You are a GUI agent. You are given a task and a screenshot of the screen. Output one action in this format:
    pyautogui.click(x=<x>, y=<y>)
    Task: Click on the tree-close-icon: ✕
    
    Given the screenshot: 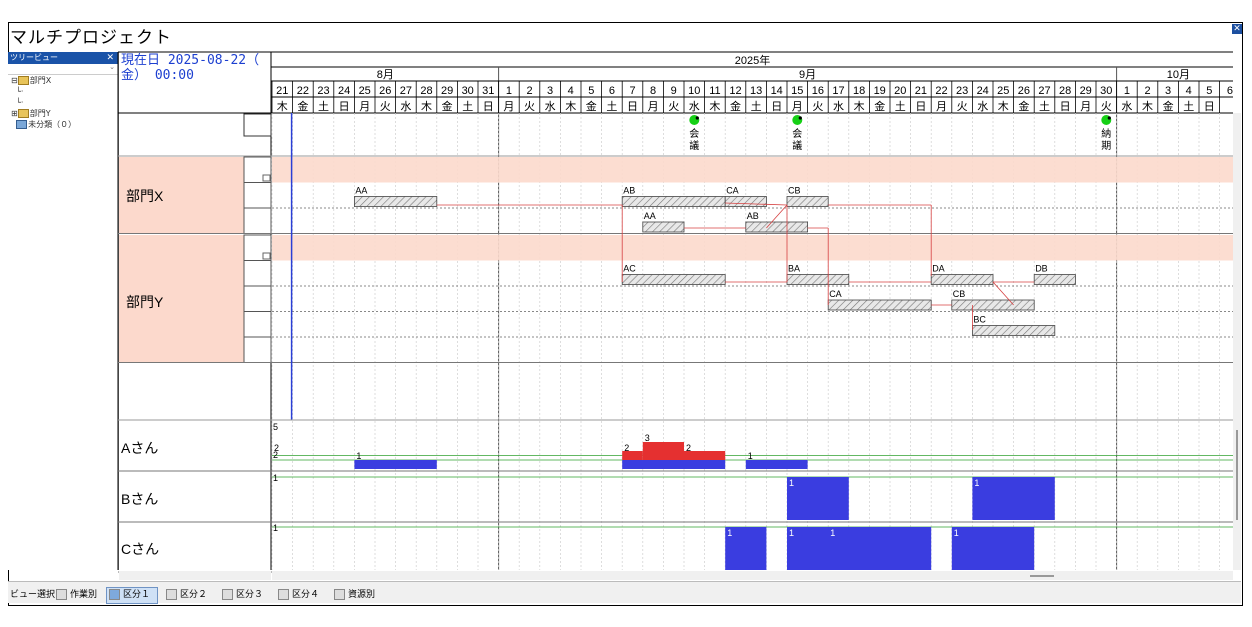 What is the action you would take?
    pyautogui.click(x=110, y=58)
    